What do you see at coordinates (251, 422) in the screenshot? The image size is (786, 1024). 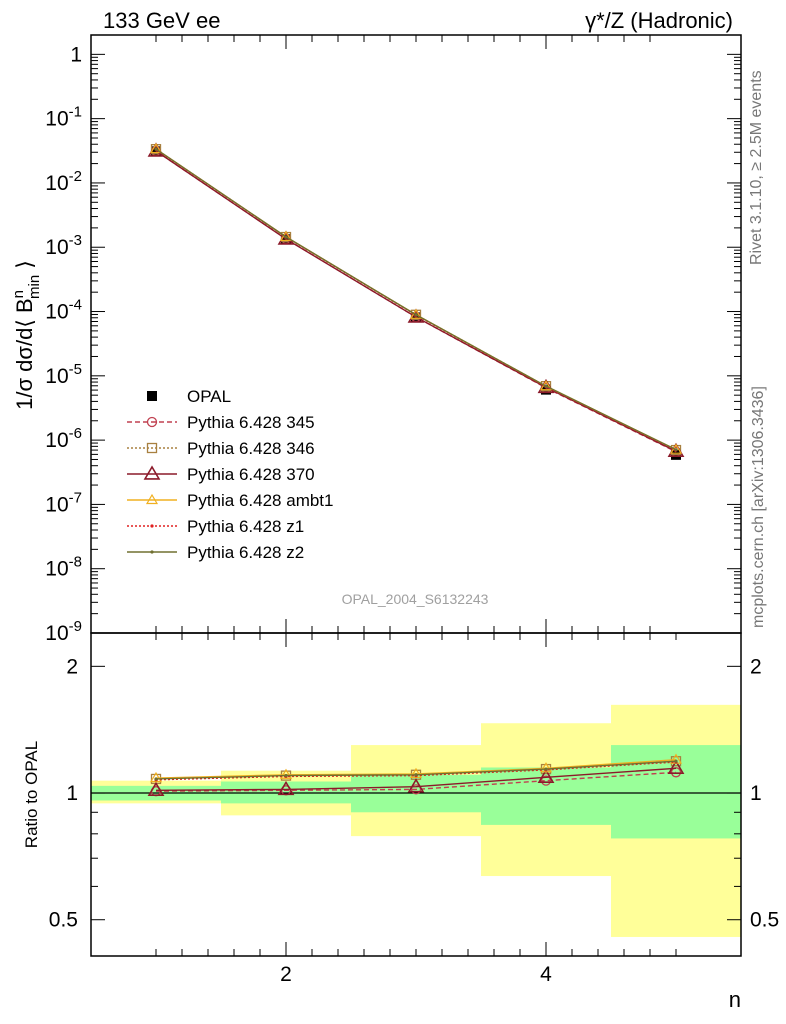 I see `legend-label-p345: Pythia 6.428 345` at bounding box center [251, 422].